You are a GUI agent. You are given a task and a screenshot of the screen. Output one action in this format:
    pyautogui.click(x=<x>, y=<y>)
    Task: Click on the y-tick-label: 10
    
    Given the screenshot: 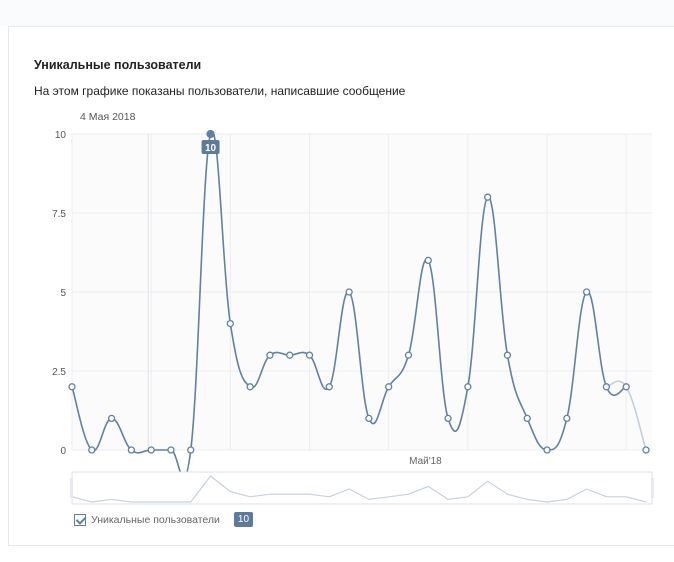 What is the action you would take?
    pyautogui.click(x=61, y=135)
    